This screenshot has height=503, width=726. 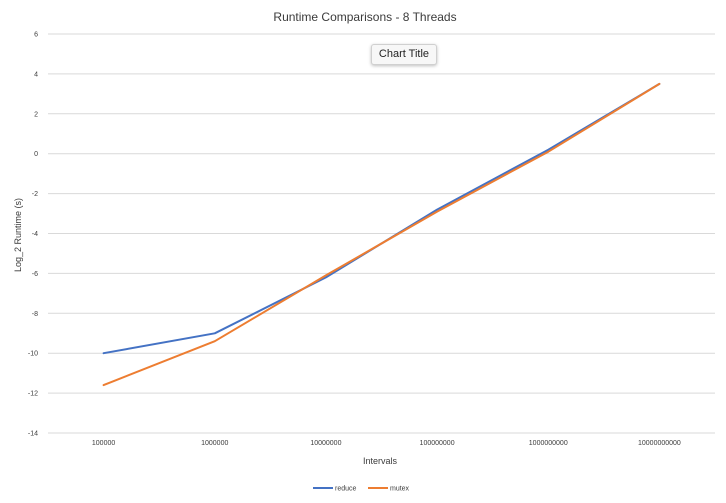 I want to click on legend: reduce mutex, so click(x=361, y=489).